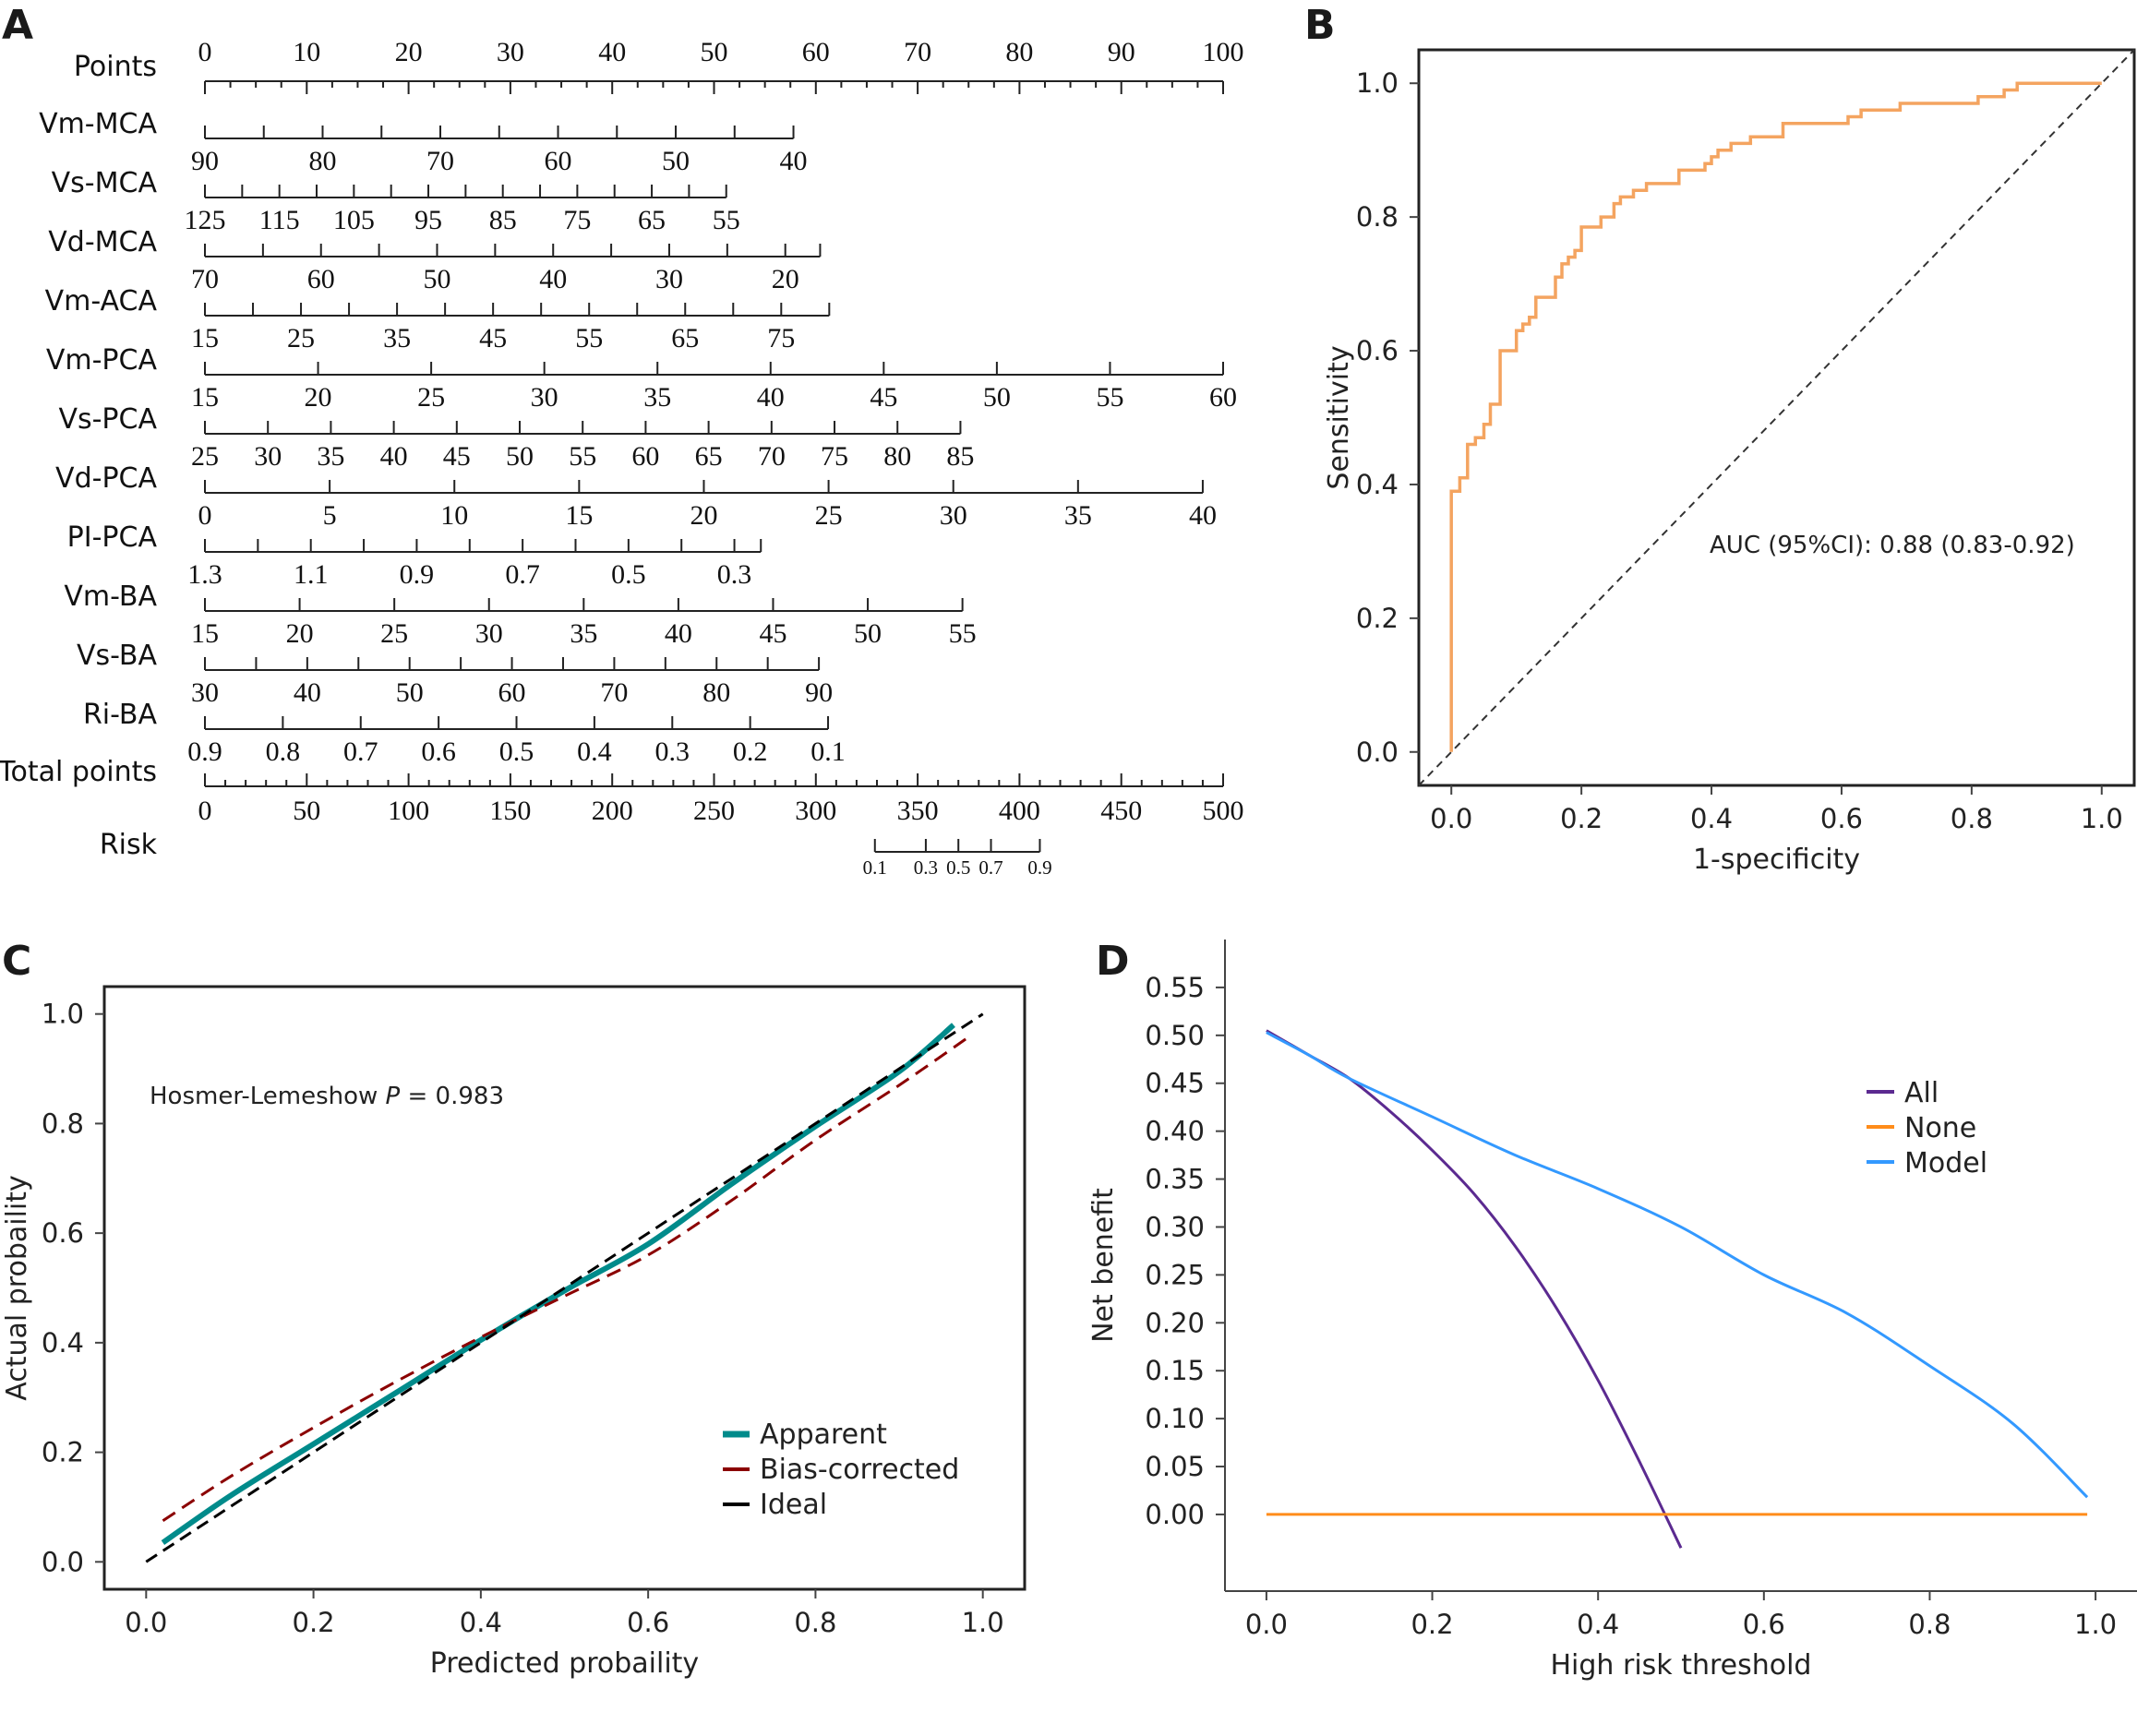 This screenshot has height=1736, width=2137. I want to click on scale-tick-label: 25, so click(394, 633).